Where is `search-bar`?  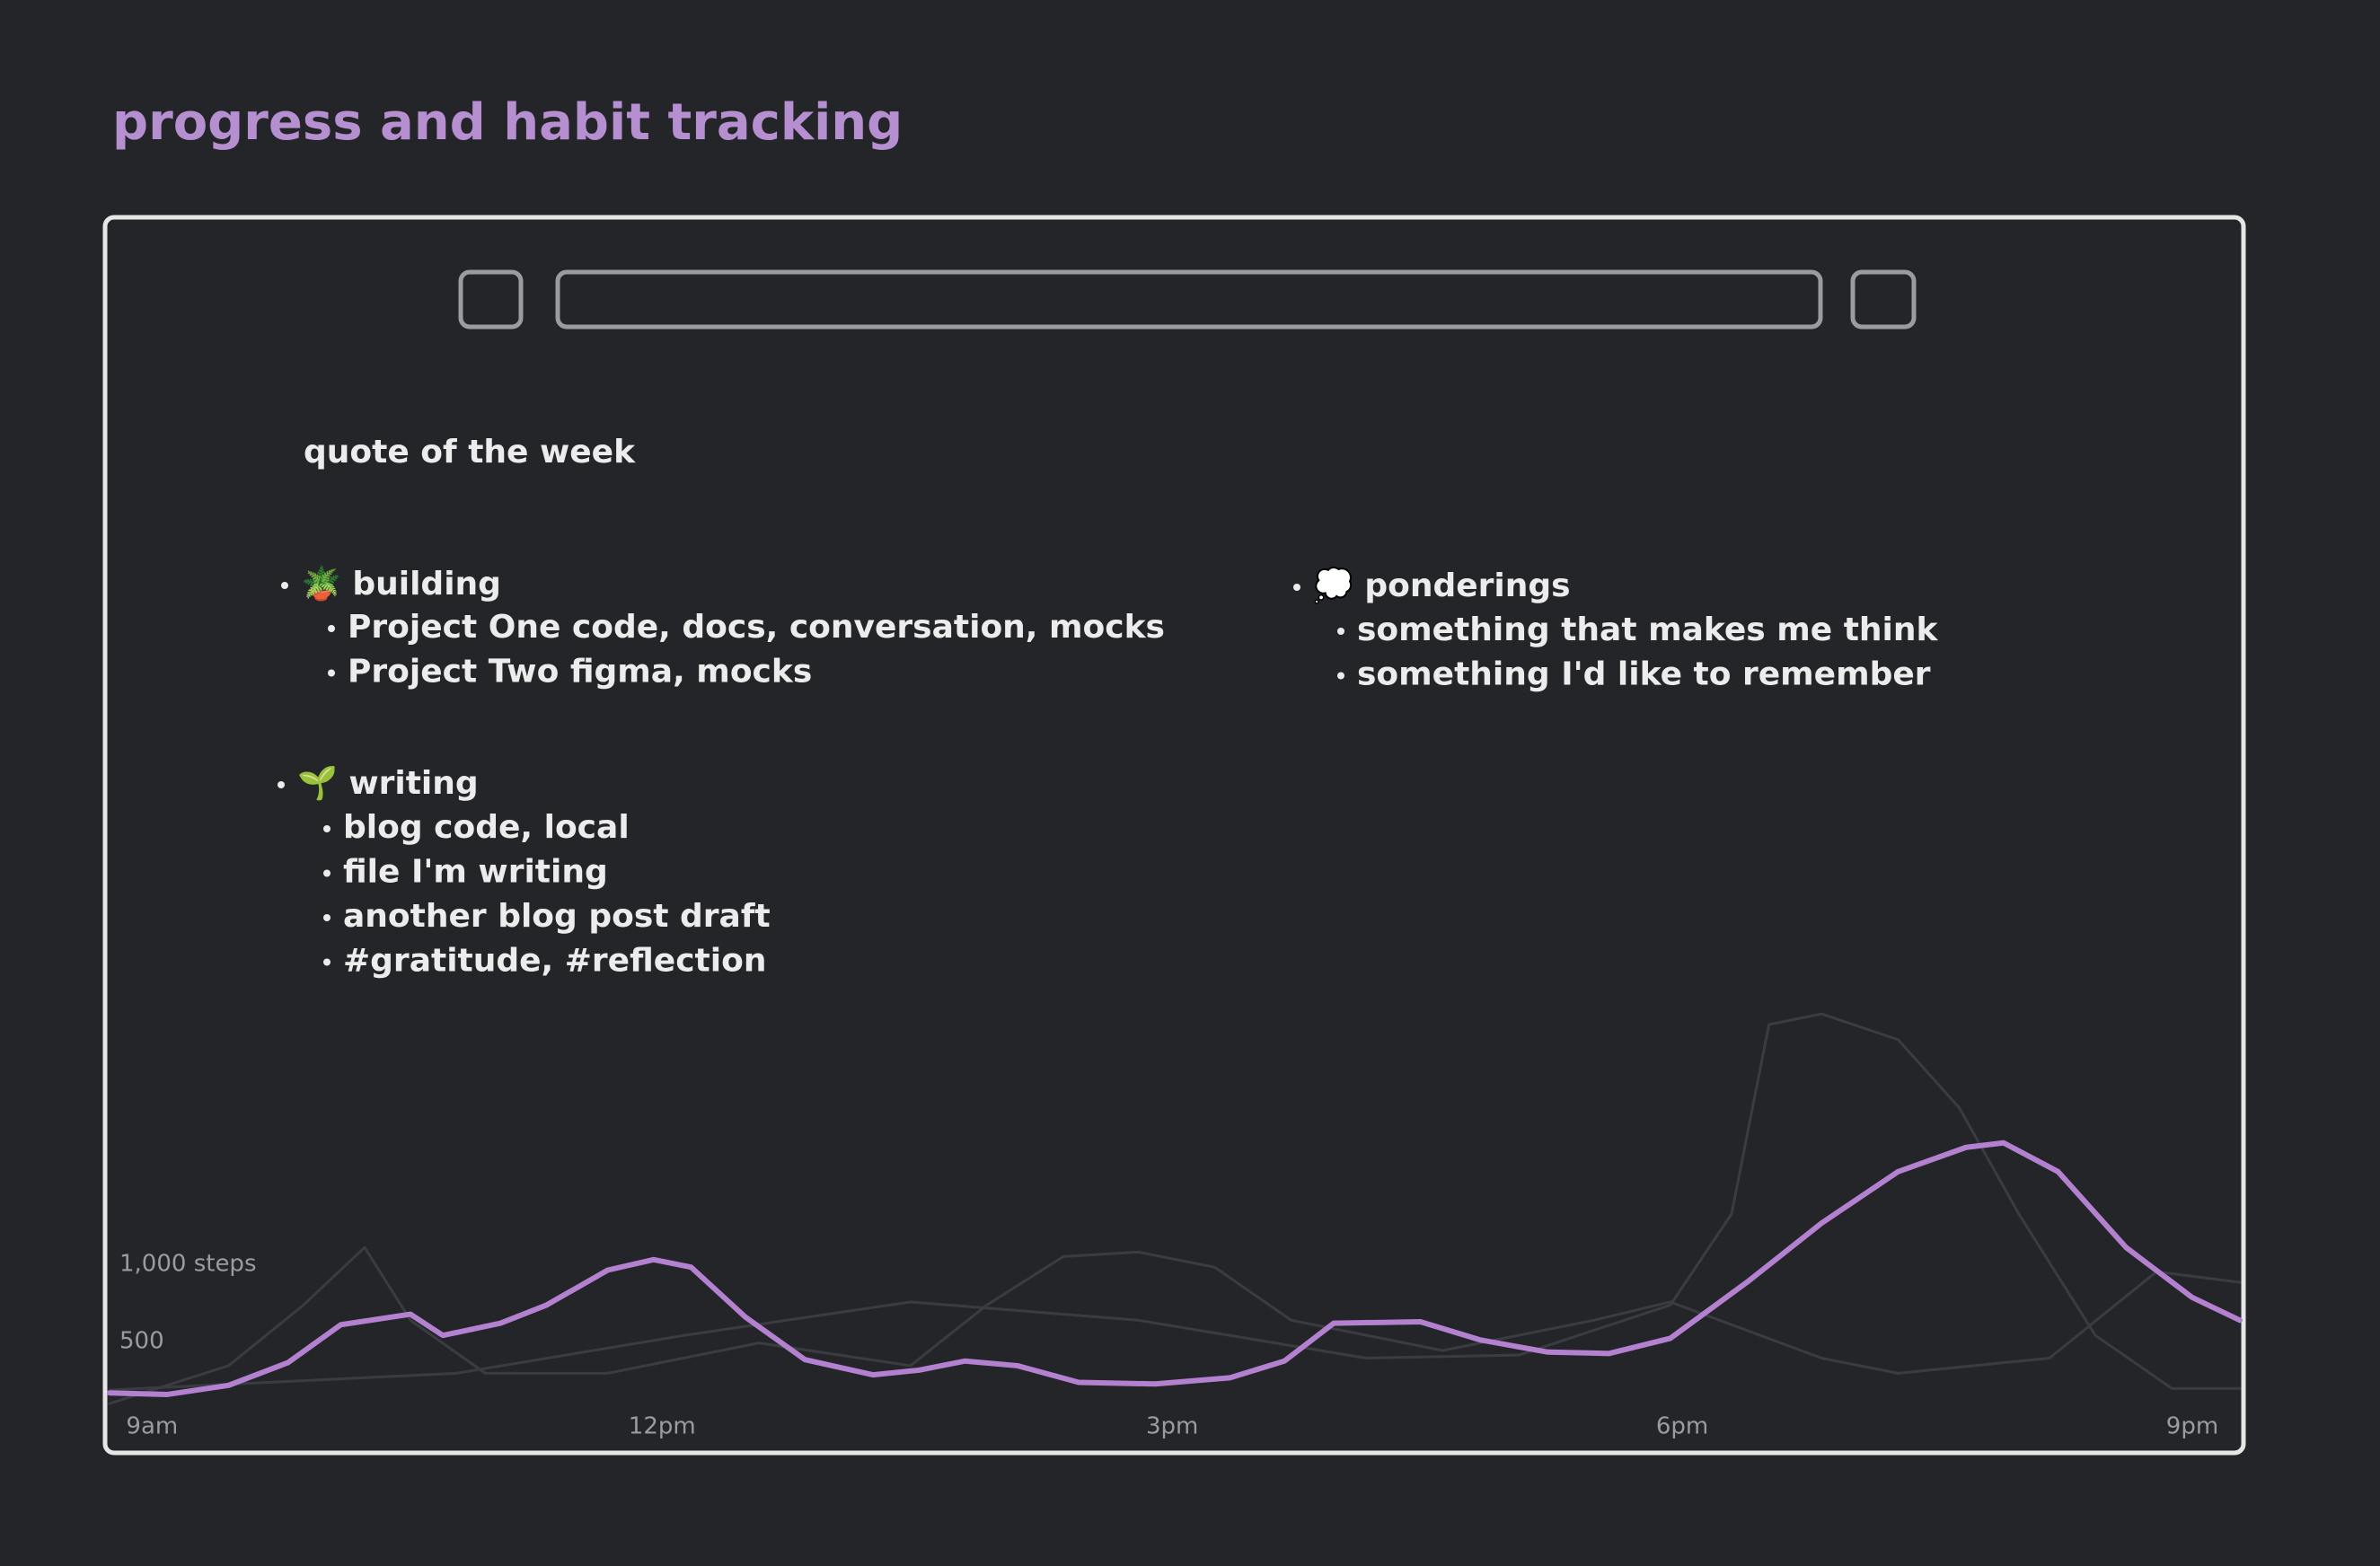
search-bar is located at coordinates (1189, 299).